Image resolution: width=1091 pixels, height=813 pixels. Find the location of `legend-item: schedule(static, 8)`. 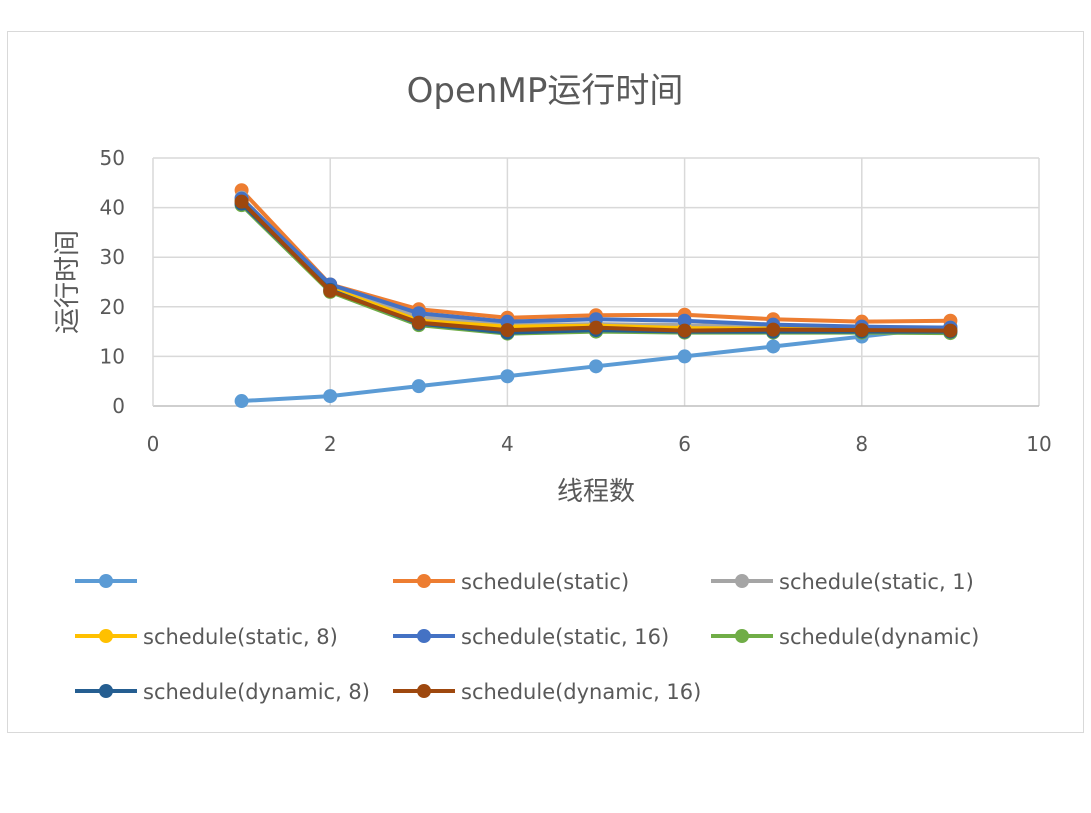

legend-item: schedule(static, 8) is located at coordinates (206, 637).